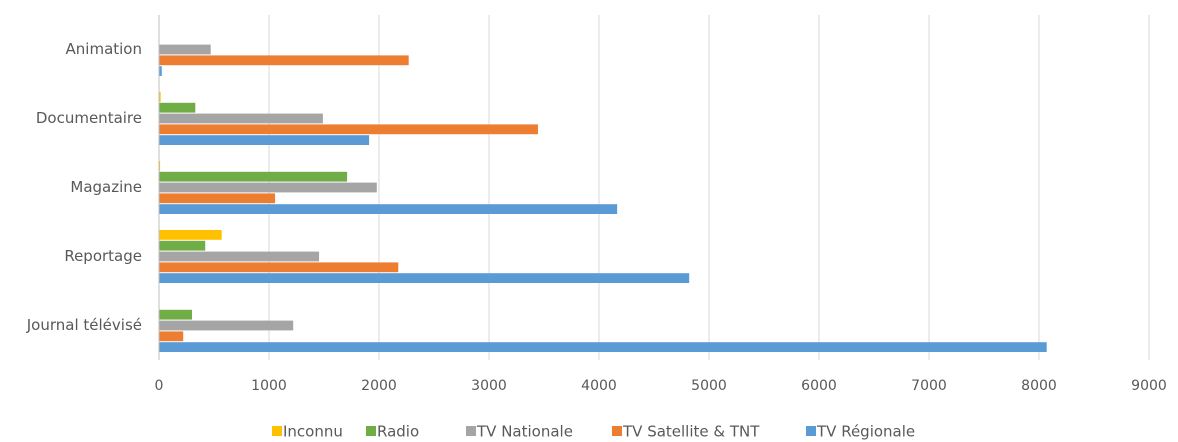 The width and height of the screenshot is (1178, 442). I want to click on y-tick-label: Reportage, so click(103, 256).